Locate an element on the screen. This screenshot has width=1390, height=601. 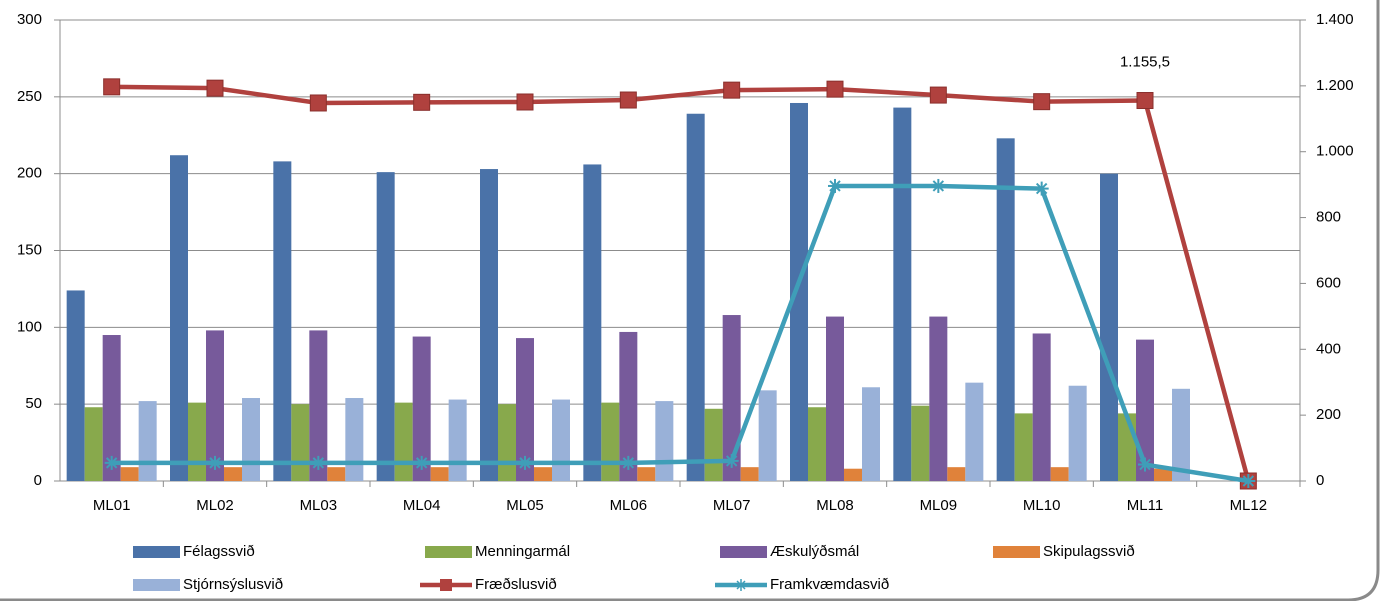
legend-item: Menningarmál is located at coordinates (497, 551).